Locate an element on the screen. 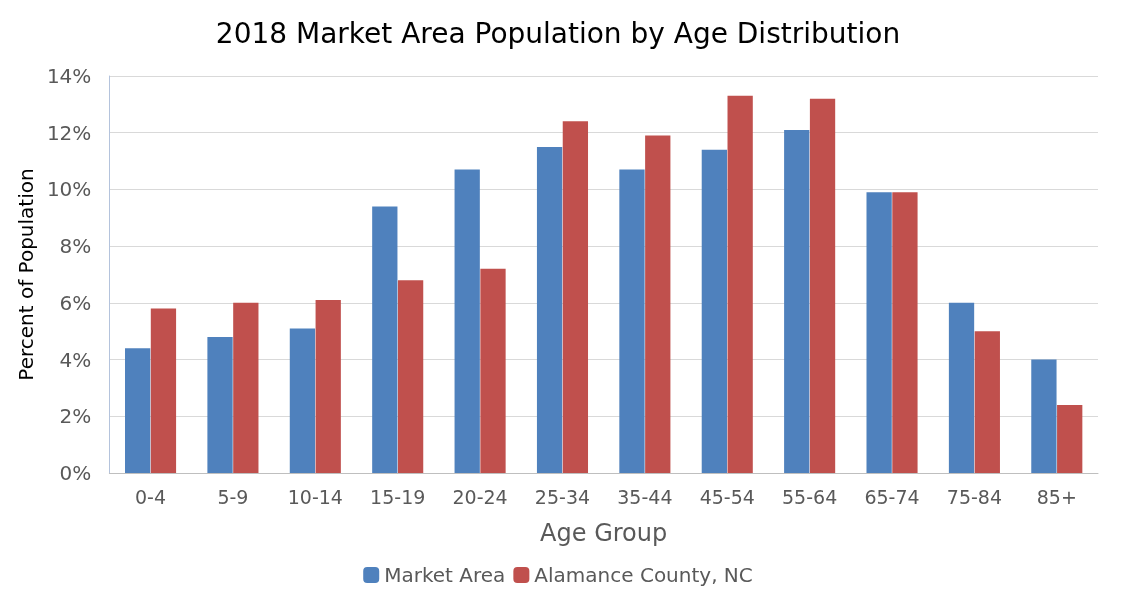  y-tick-label: 6% is located at coordinates (75, 302).